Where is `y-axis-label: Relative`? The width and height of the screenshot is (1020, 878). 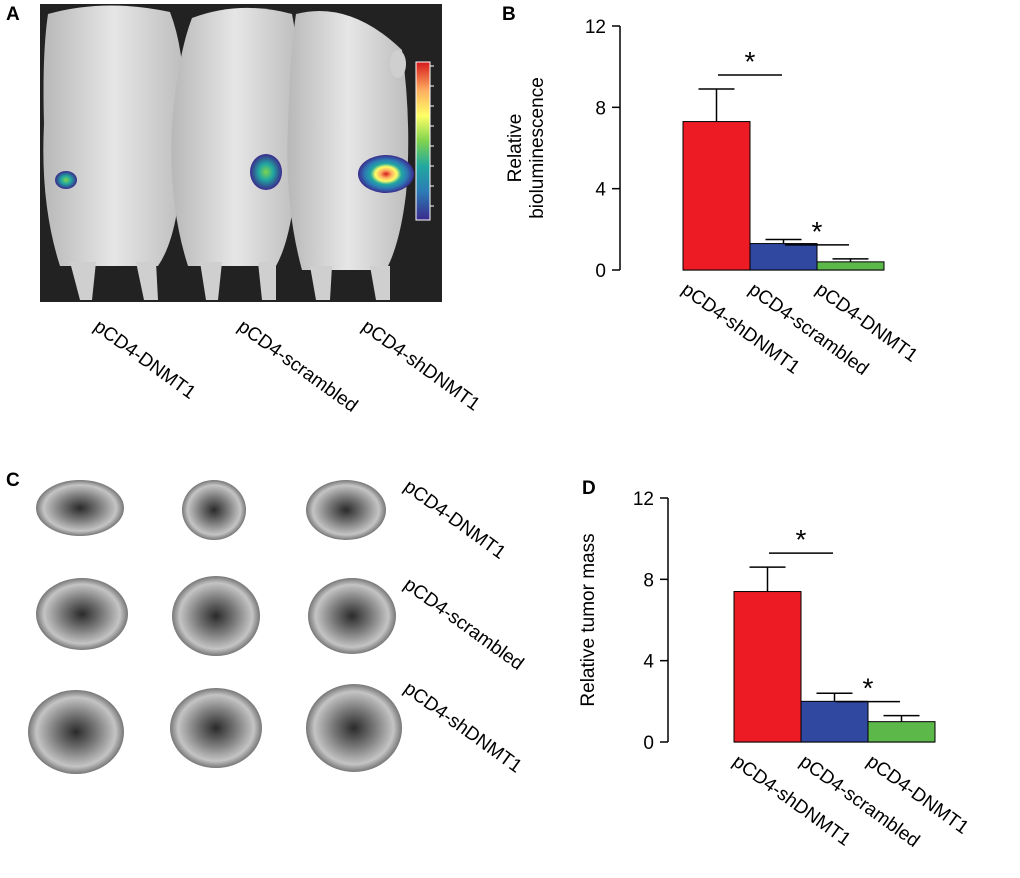 y-axis-label: Relative is located at coordinates (515, 148).